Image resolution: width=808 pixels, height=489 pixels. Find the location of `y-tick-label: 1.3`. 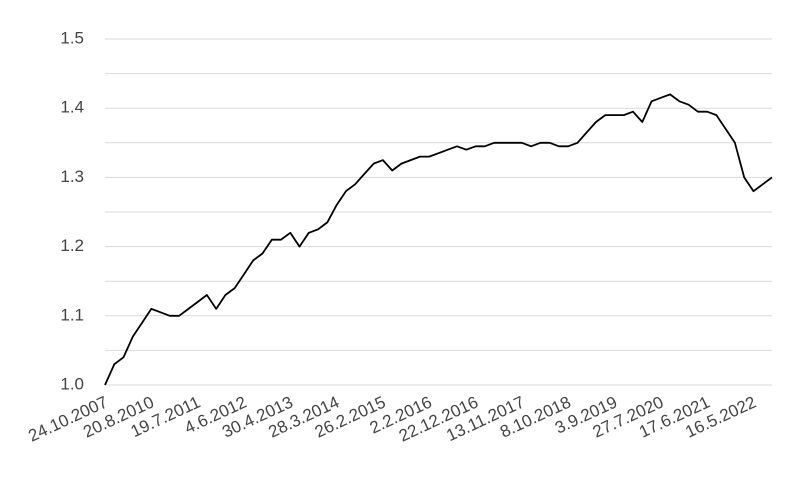

y-tick-label: 1.3 is located at coordinates (72, 176).